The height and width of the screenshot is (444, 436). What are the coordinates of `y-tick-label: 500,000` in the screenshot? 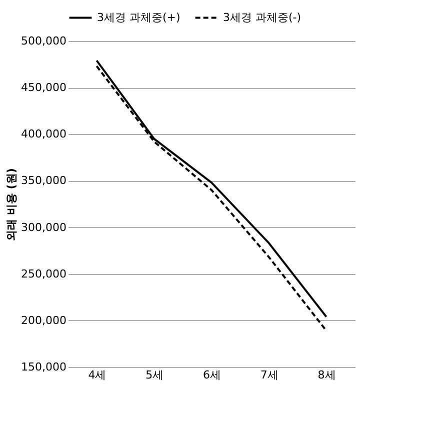 It's located at (43, 41).